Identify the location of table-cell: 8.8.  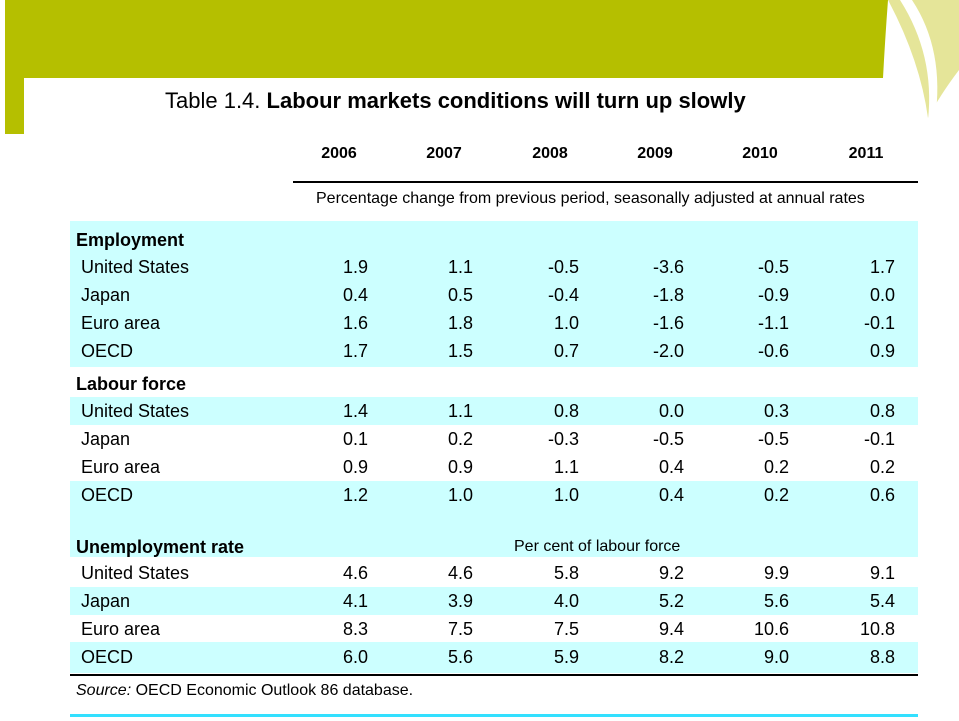
(882, 657).